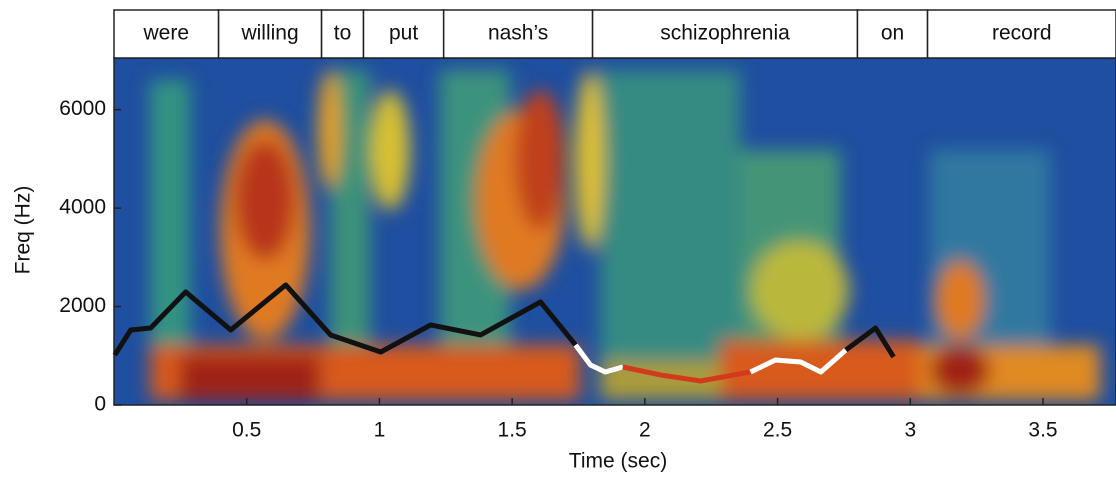  I want to click on word-label: willing, so click(269, 33).